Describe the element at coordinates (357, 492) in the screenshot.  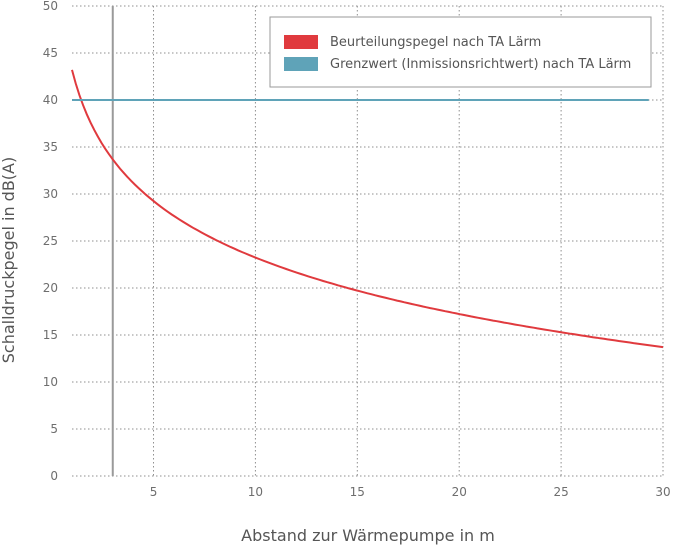
I see `x-tick-label: 15` at that location.